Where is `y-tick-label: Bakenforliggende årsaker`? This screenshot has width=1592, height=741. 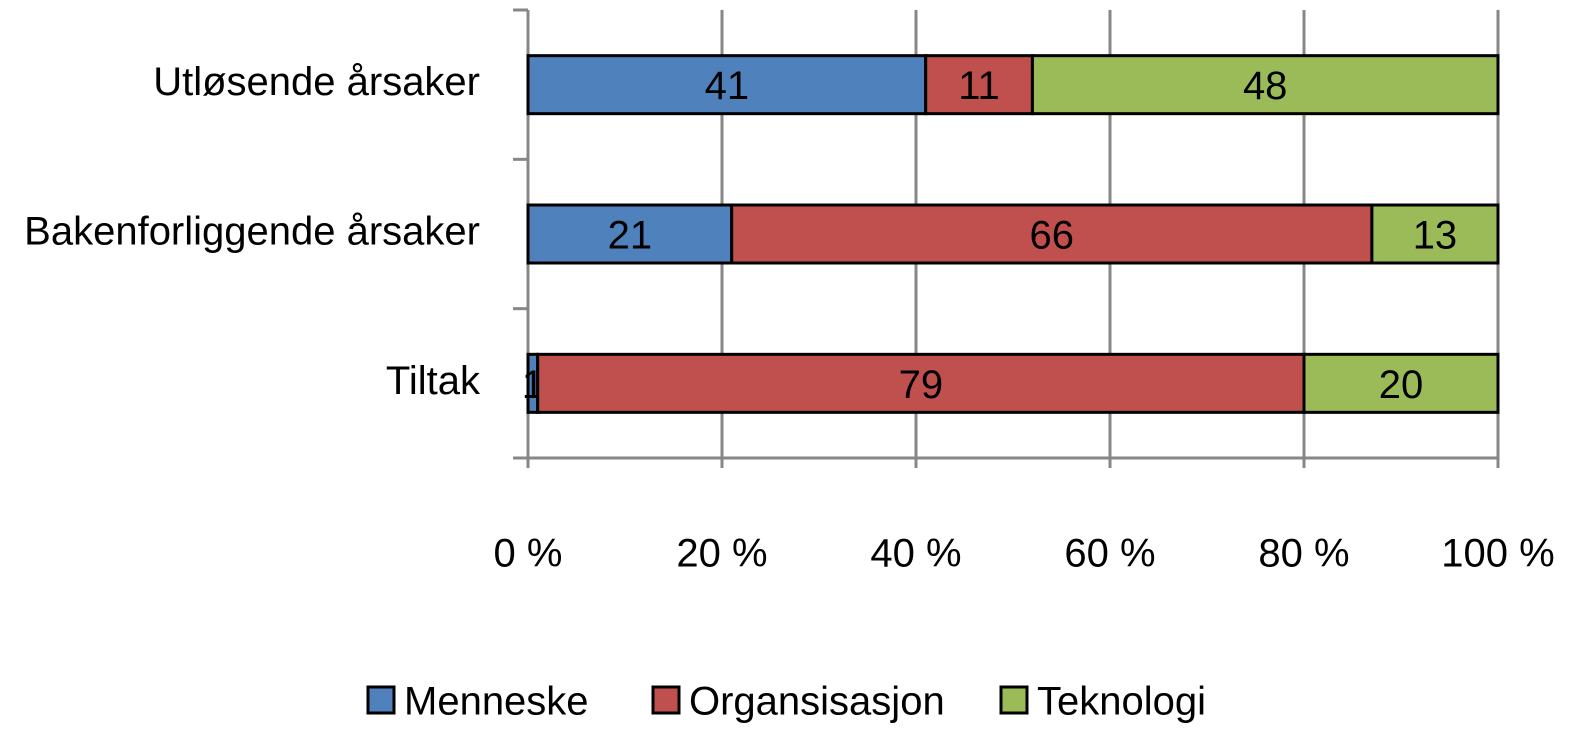 y-tick-label: Bakenforliggende årsaker is located at coordinates (252, 232).